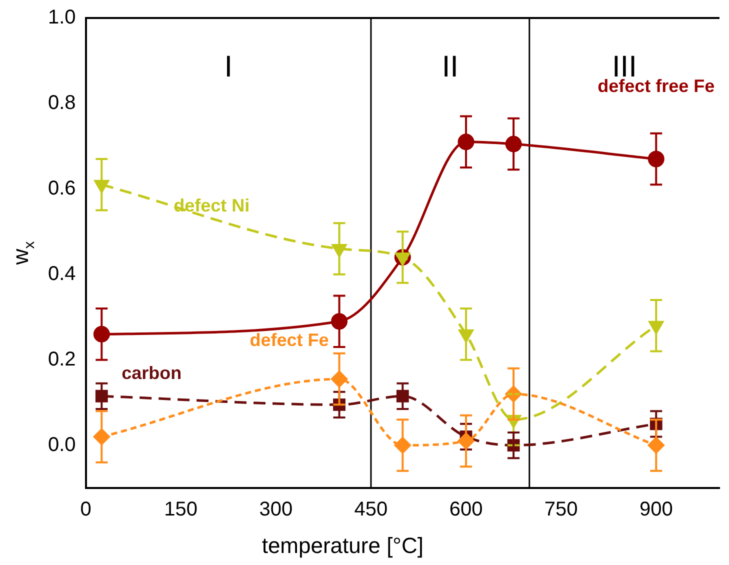 The width and height of the screenshot is (729, 565). What do you see at coordinates (450, 67) in the screenshot?
I see `annotation: II` at bounding box center [450, 67].